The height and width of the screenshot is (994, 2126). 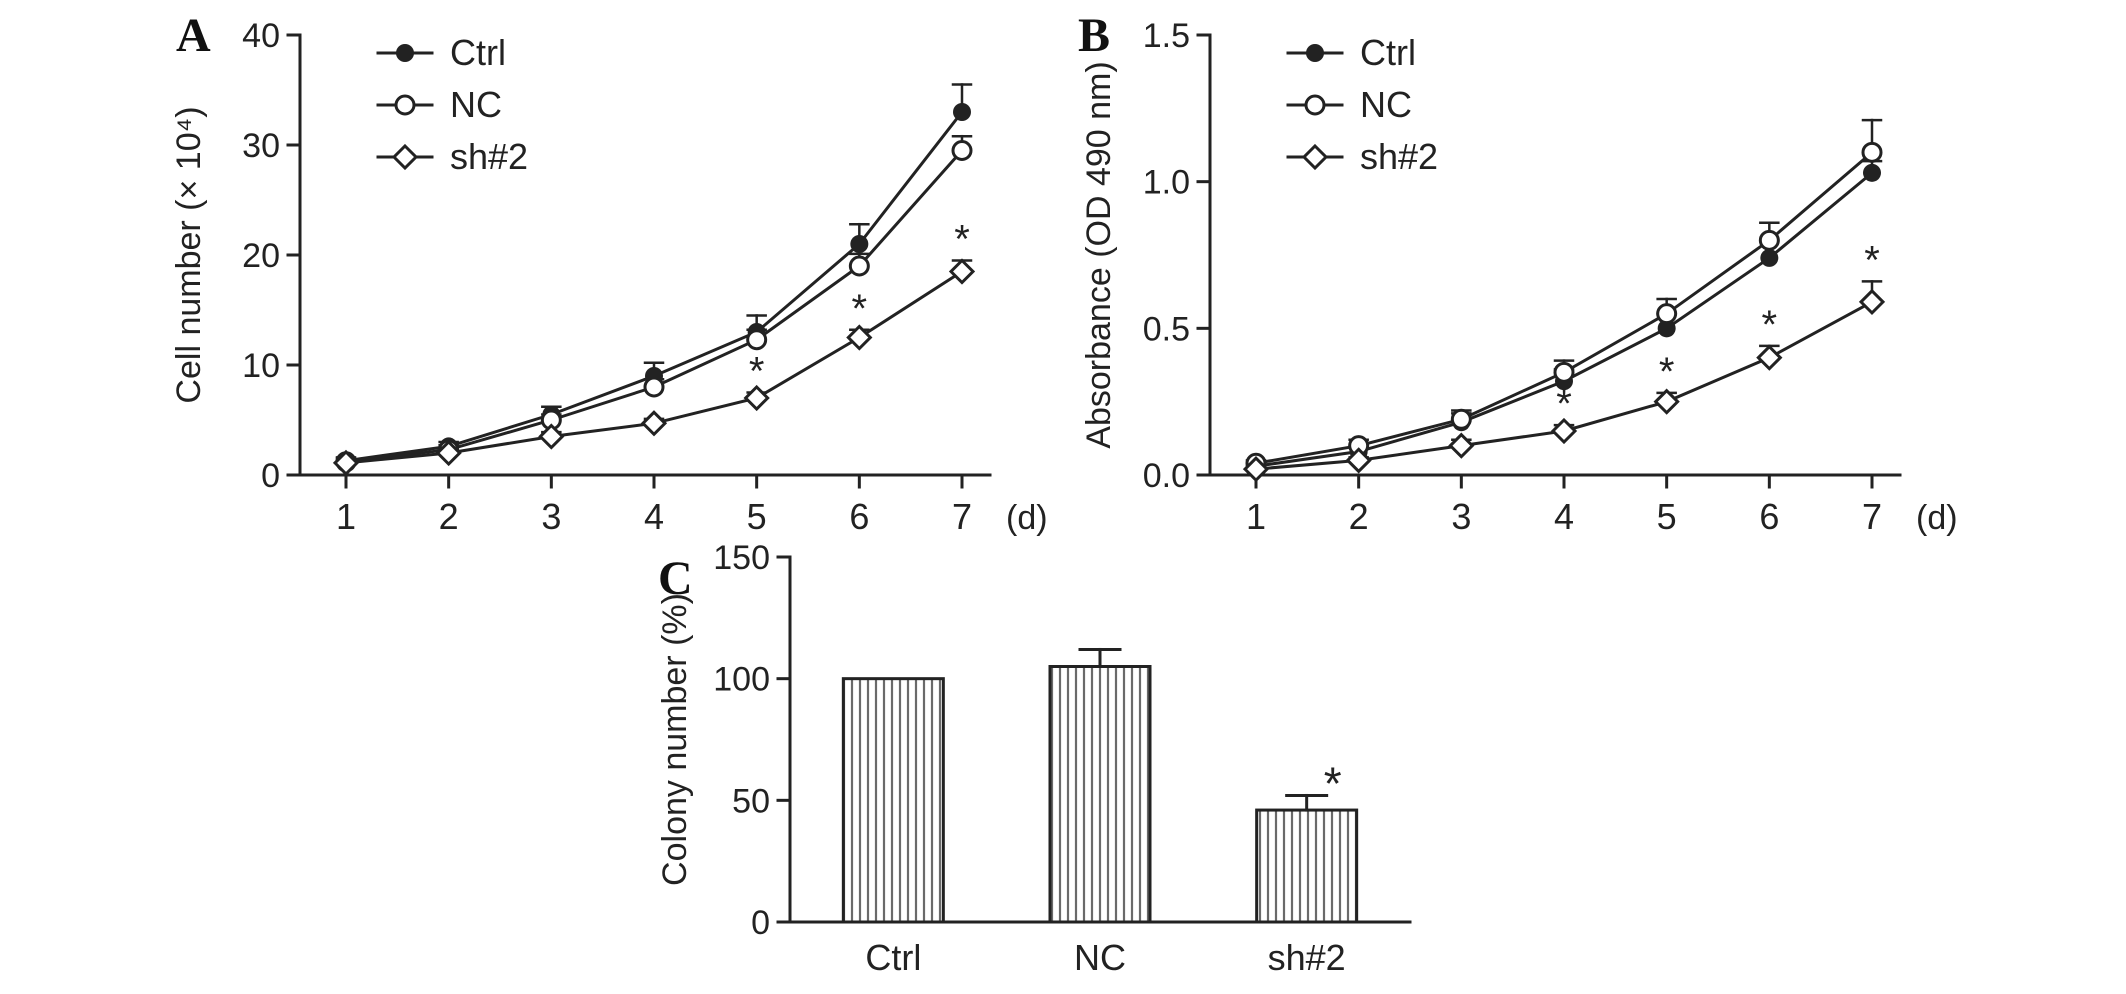 I want to click on svg-text: Colony number (%), so click(x=675, y=739).